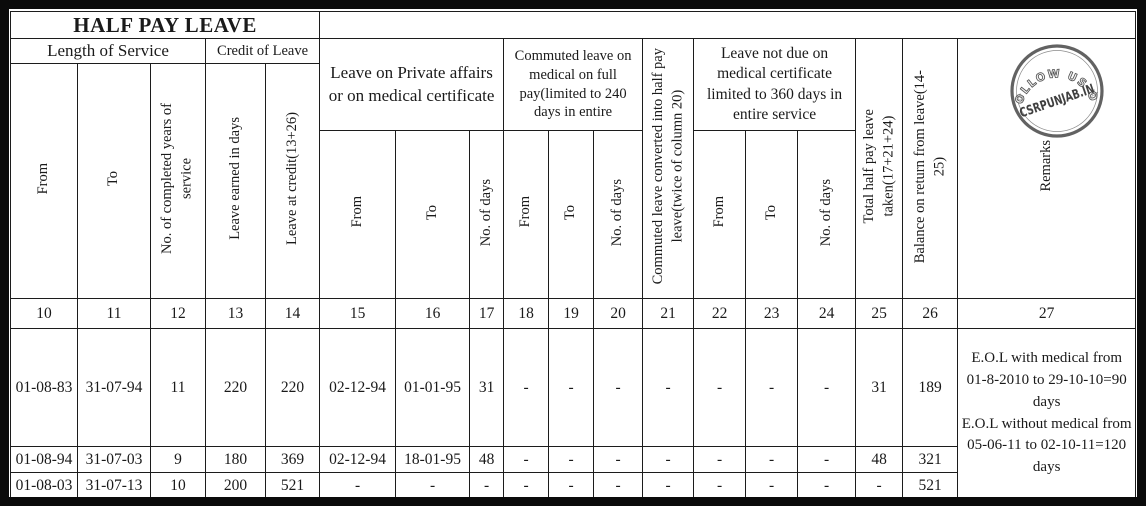 The height and width of the screenshot is (506, 1146). I want to click on completed-years-label: No. of completed years of service, so click(177, 179).